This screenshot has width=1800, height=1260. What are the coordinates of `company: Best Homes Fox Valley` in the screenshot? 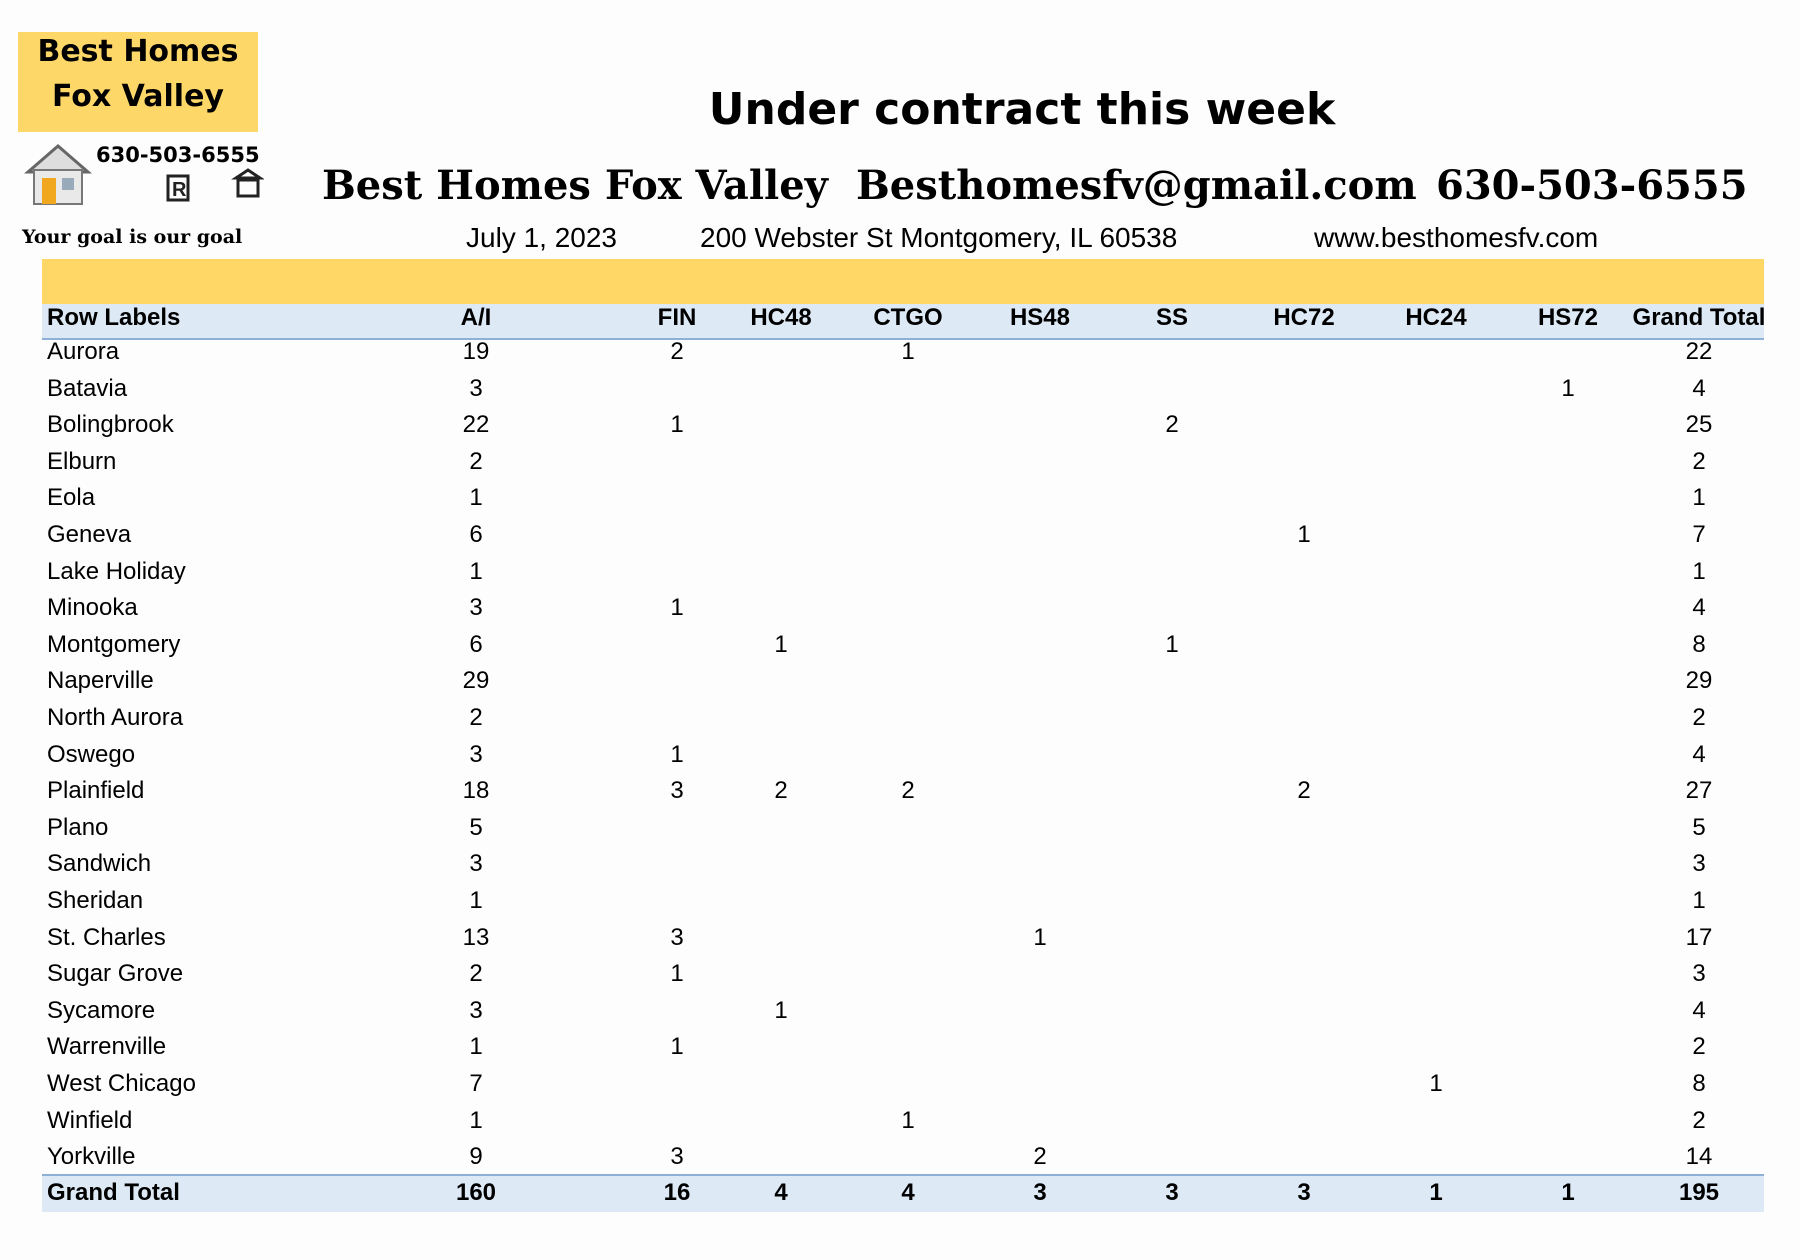 It's located at (575, 185).